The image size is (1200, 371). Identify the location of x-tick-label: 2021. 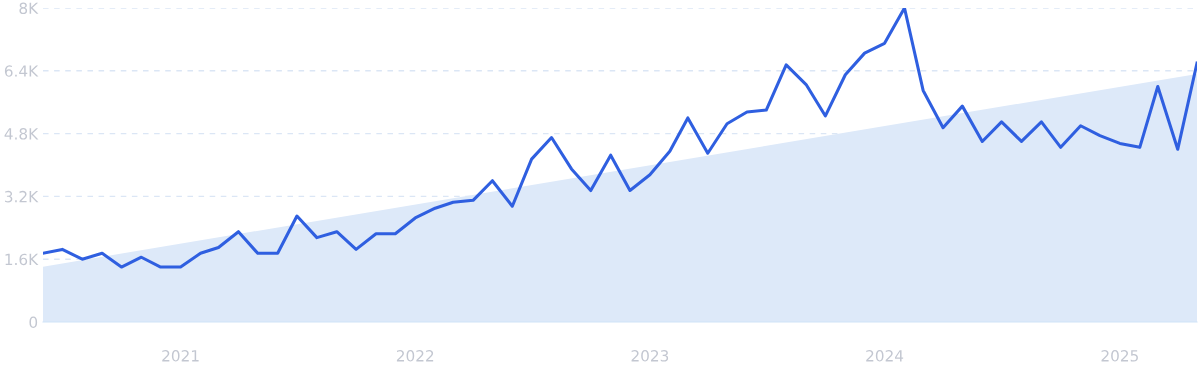
(180, 356).